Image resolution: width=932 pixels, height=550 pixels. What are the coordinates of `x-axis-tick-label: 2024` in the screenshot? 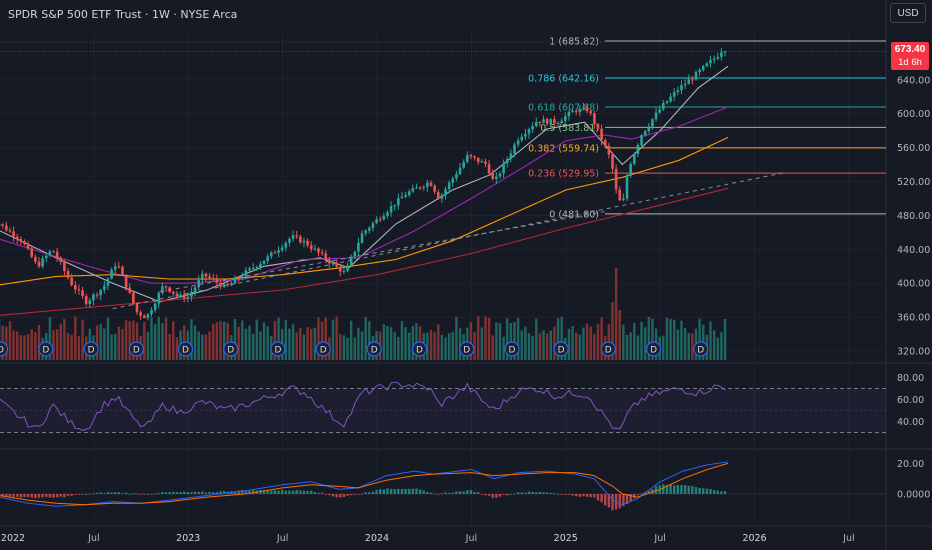 It's located at (377, 538).